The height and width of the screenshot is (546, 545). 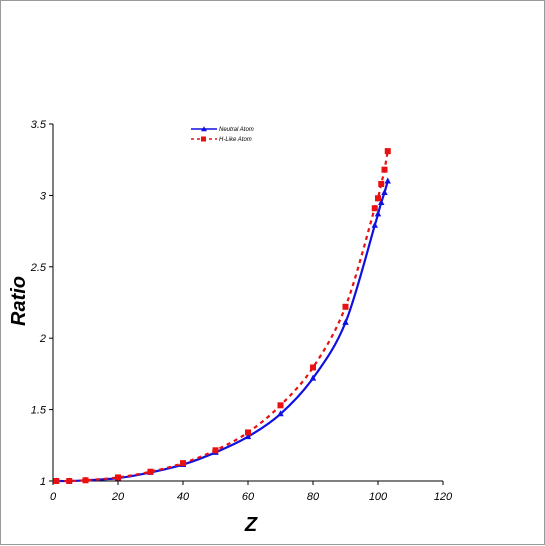 I want to click on x-tick-label: 100, so click(x=378, y=497).